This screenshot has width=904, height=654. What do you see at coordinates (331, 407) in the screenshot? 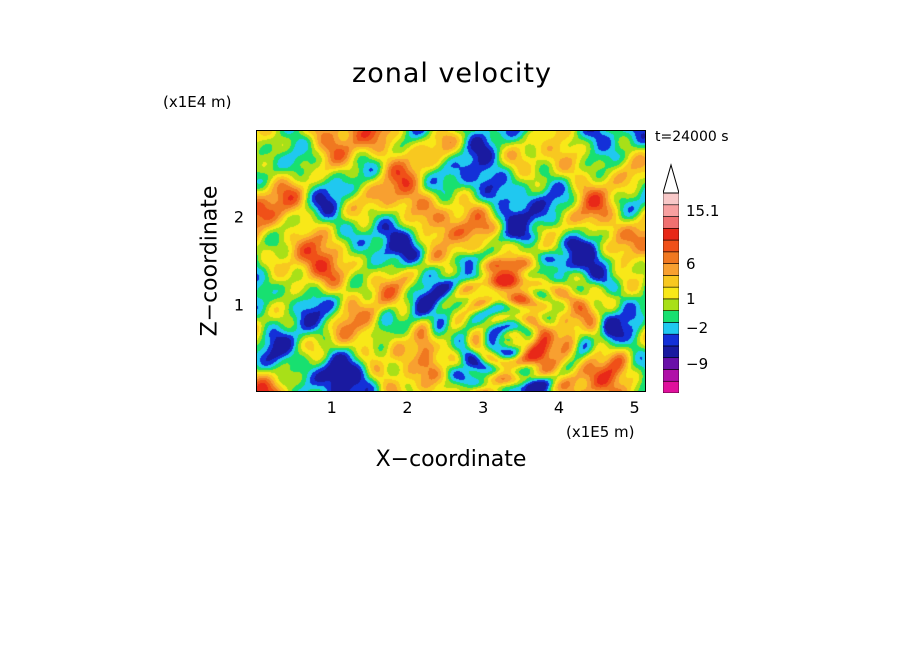
I see `x-tick-label: 1` at bounding box center [331, 407].